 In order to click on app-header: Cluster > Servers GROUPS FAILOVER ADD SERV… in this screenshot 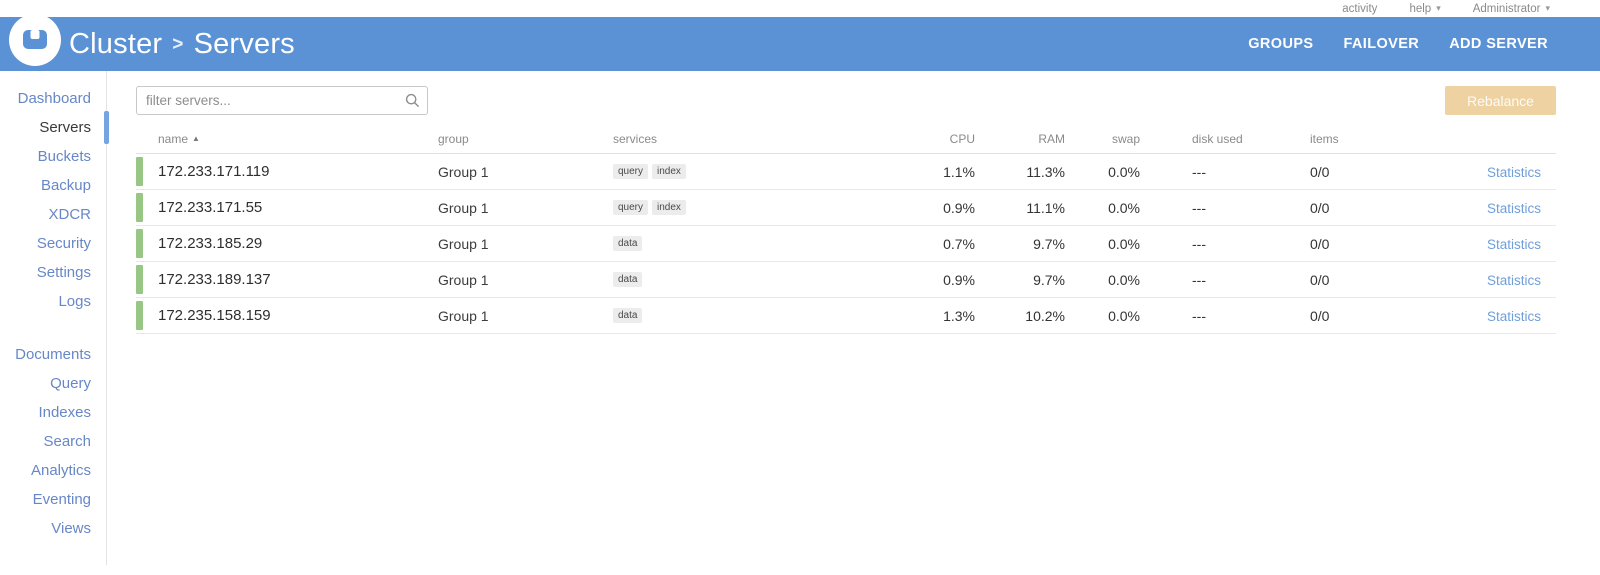, I will do `click(800, 42)`.